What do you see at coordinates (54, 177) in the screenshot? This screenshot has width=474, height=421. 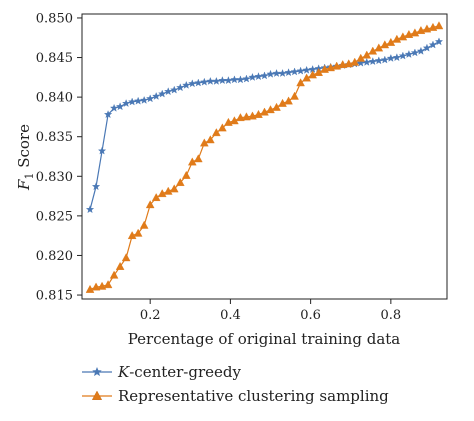 I see `y-tick-label: 0.830` at bounding box center [54, 177].